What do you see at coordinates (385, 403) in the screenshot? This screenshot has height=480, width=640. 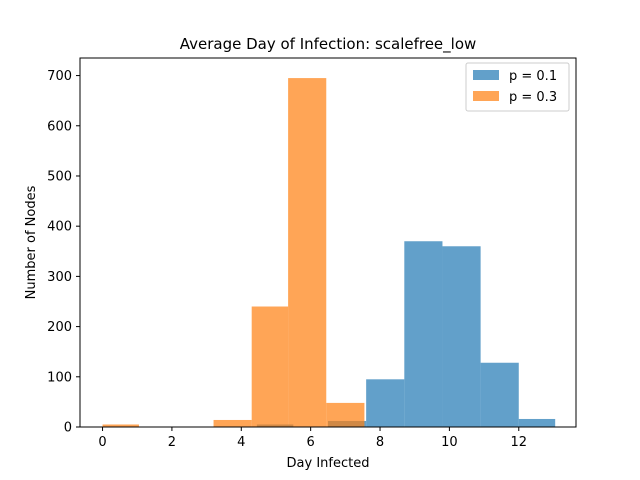 I see `bar-series1-bin3` at bounding box center [385, 403].